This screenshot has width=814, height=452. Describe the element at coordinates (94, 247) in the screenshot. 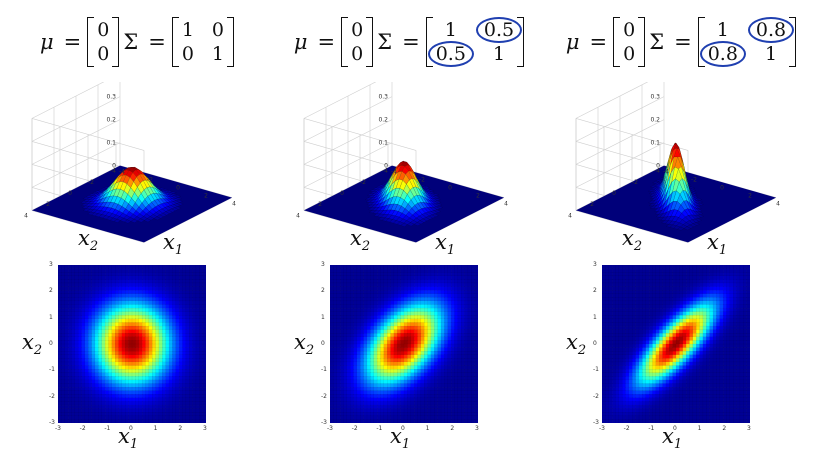

I see `axis-sub: 2` at that location.